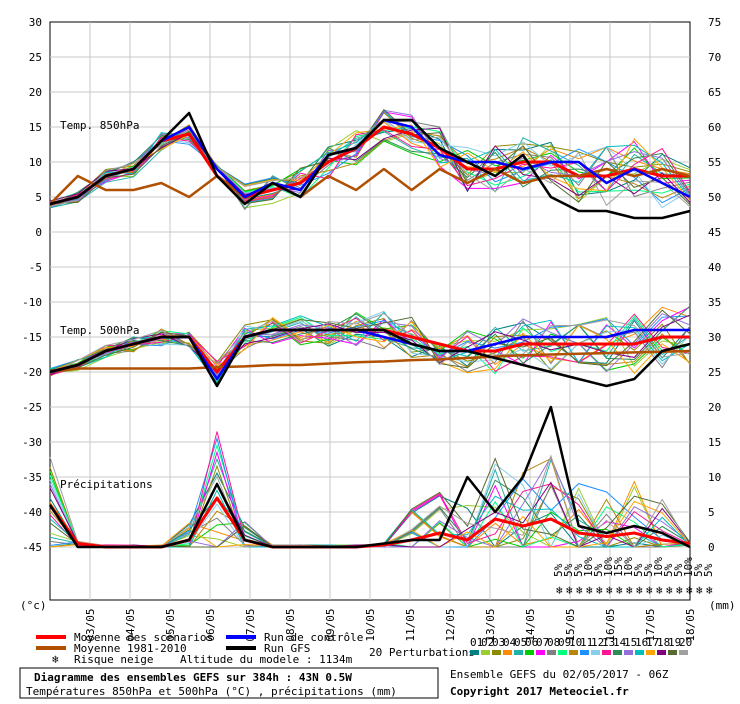 This screenshot has height=704, width=740. What do you see at coordinates (143, 637) in the screenshot?
I see `legend-label-mean: Moyenne des scénarios` at bounding box center [143, 637].